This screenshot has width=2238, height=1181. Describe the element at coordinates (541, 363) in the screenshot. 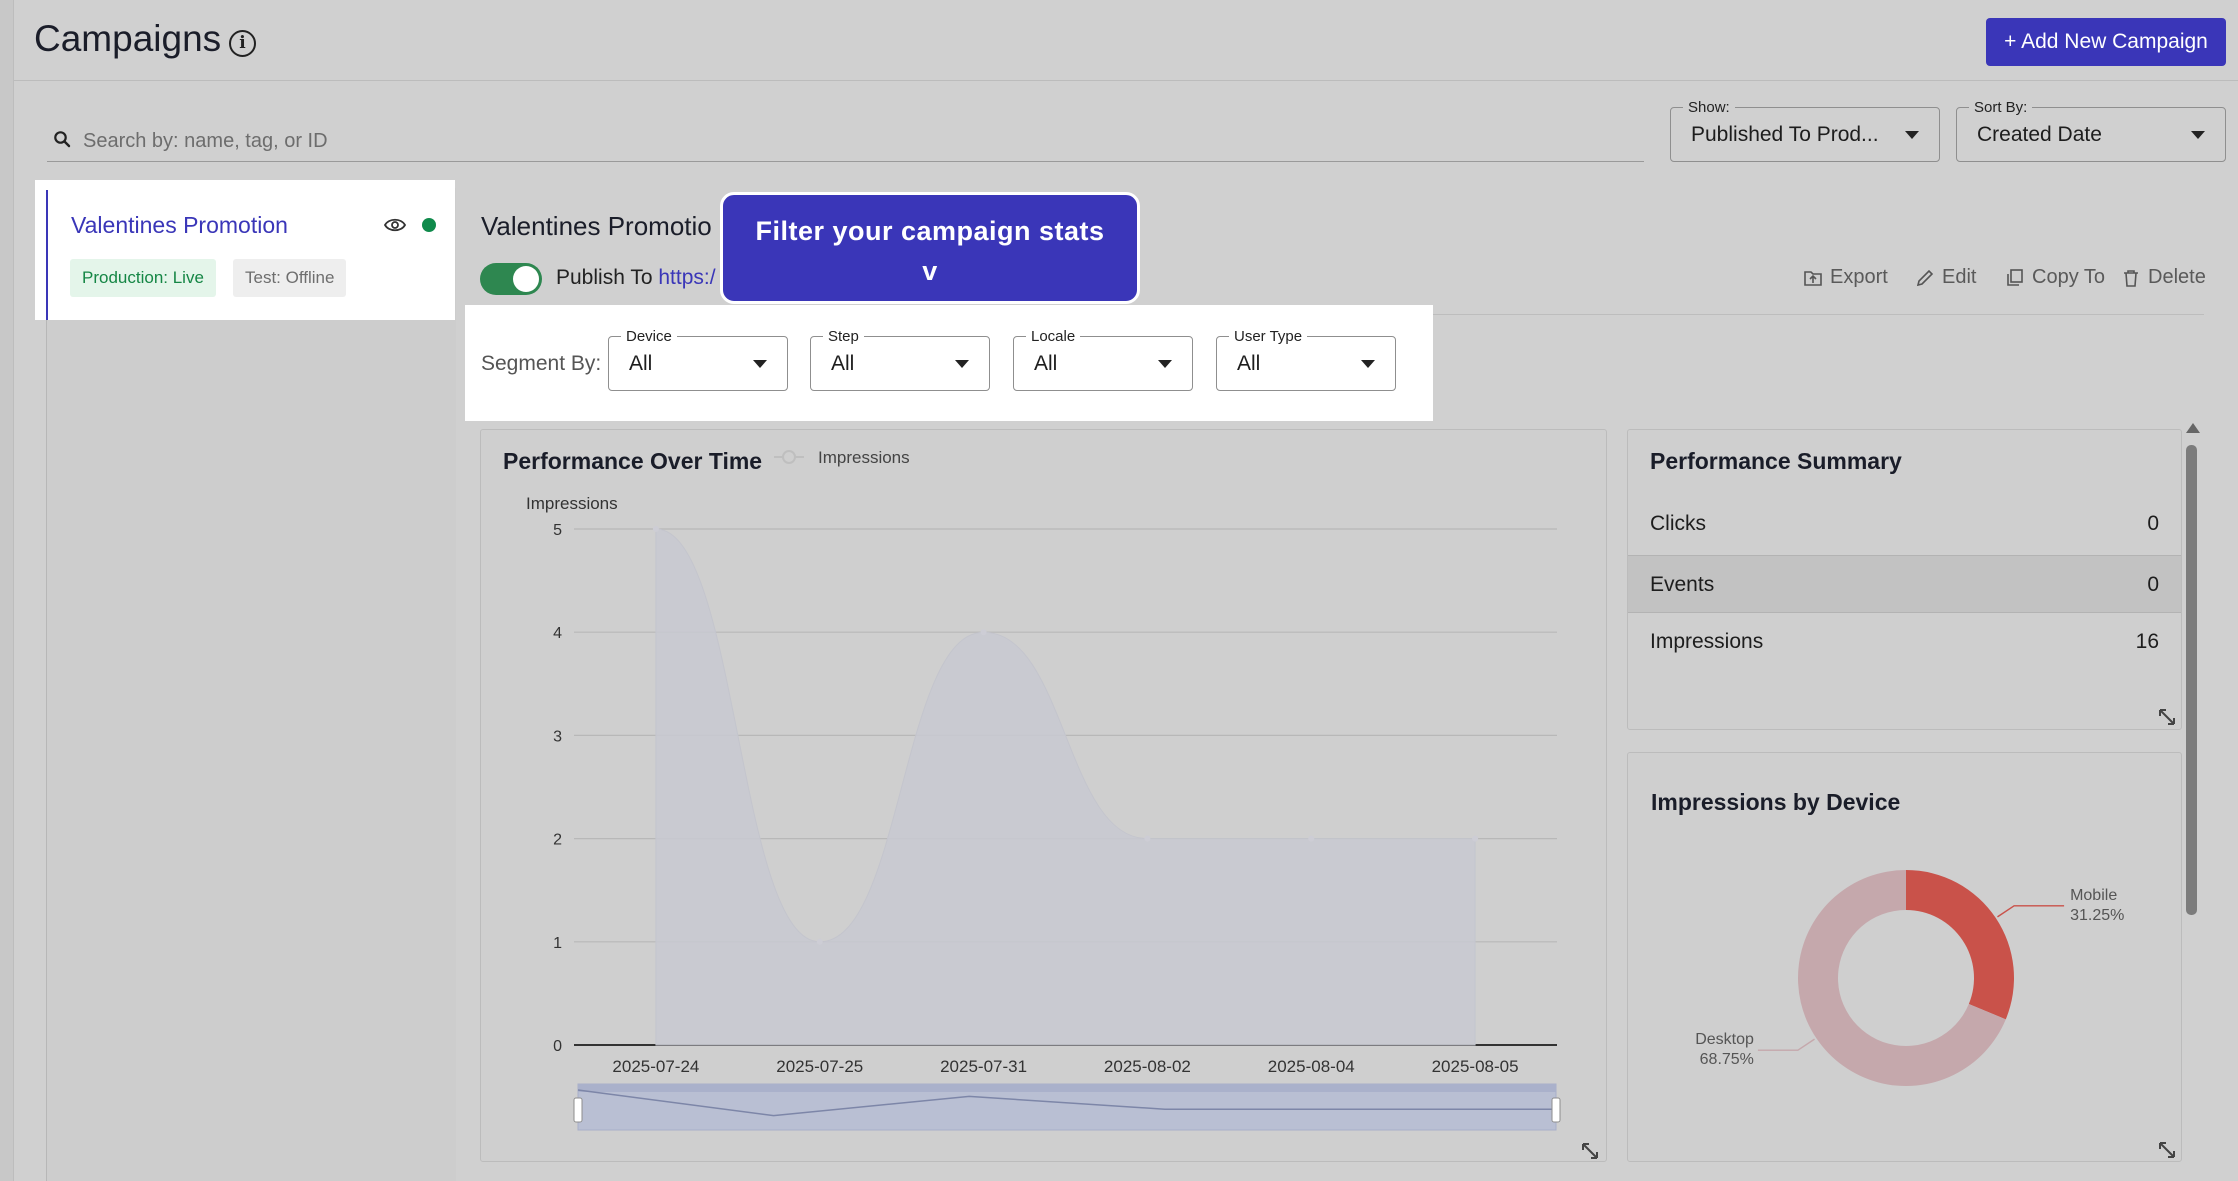

I see `segment-by-label: Segment By:` at that location.